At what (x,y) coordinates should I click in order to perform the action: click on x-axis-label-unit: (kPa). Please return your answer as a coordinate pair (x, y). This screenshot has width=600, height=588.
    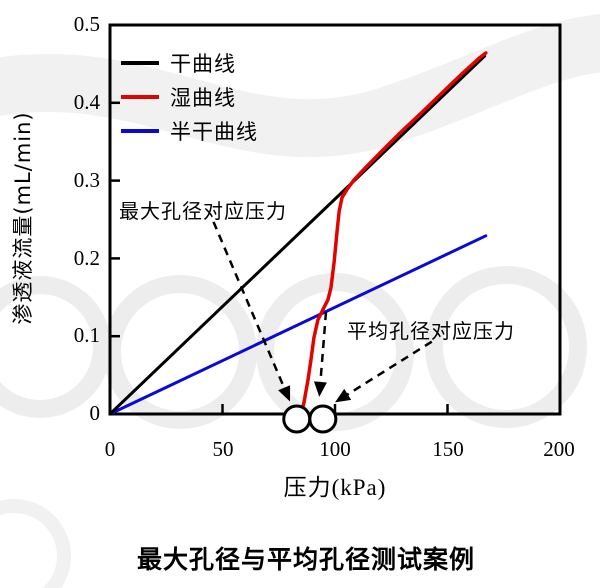
    Looking at the image, I should click on (359, 487).